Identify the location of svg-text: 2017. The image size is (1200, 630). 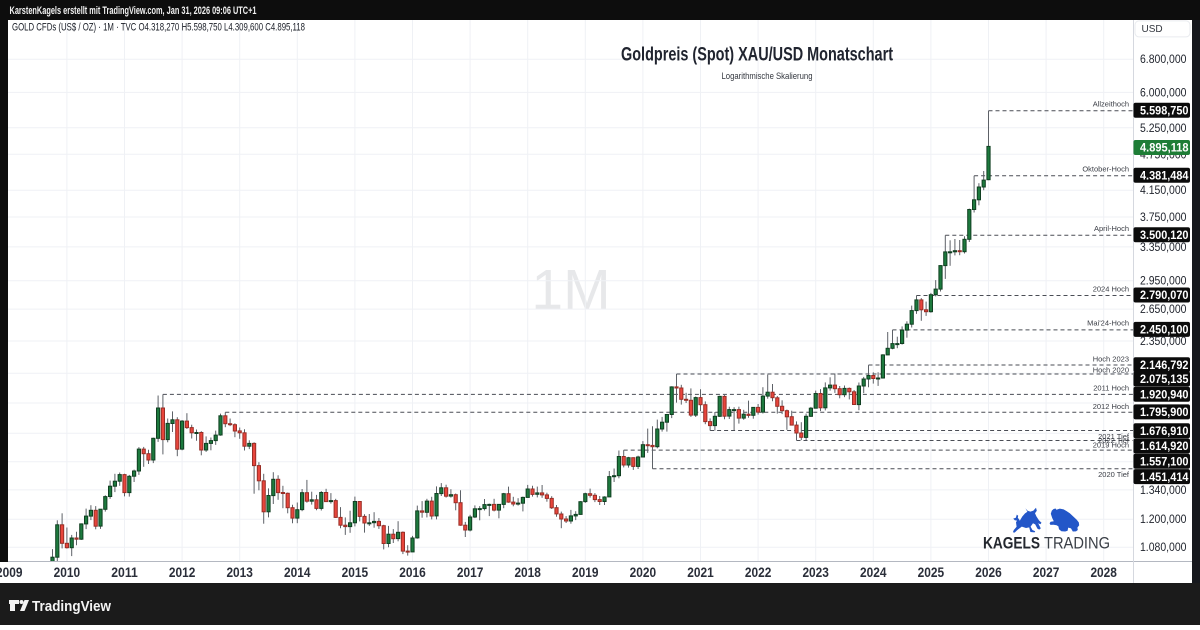
(470, 572).